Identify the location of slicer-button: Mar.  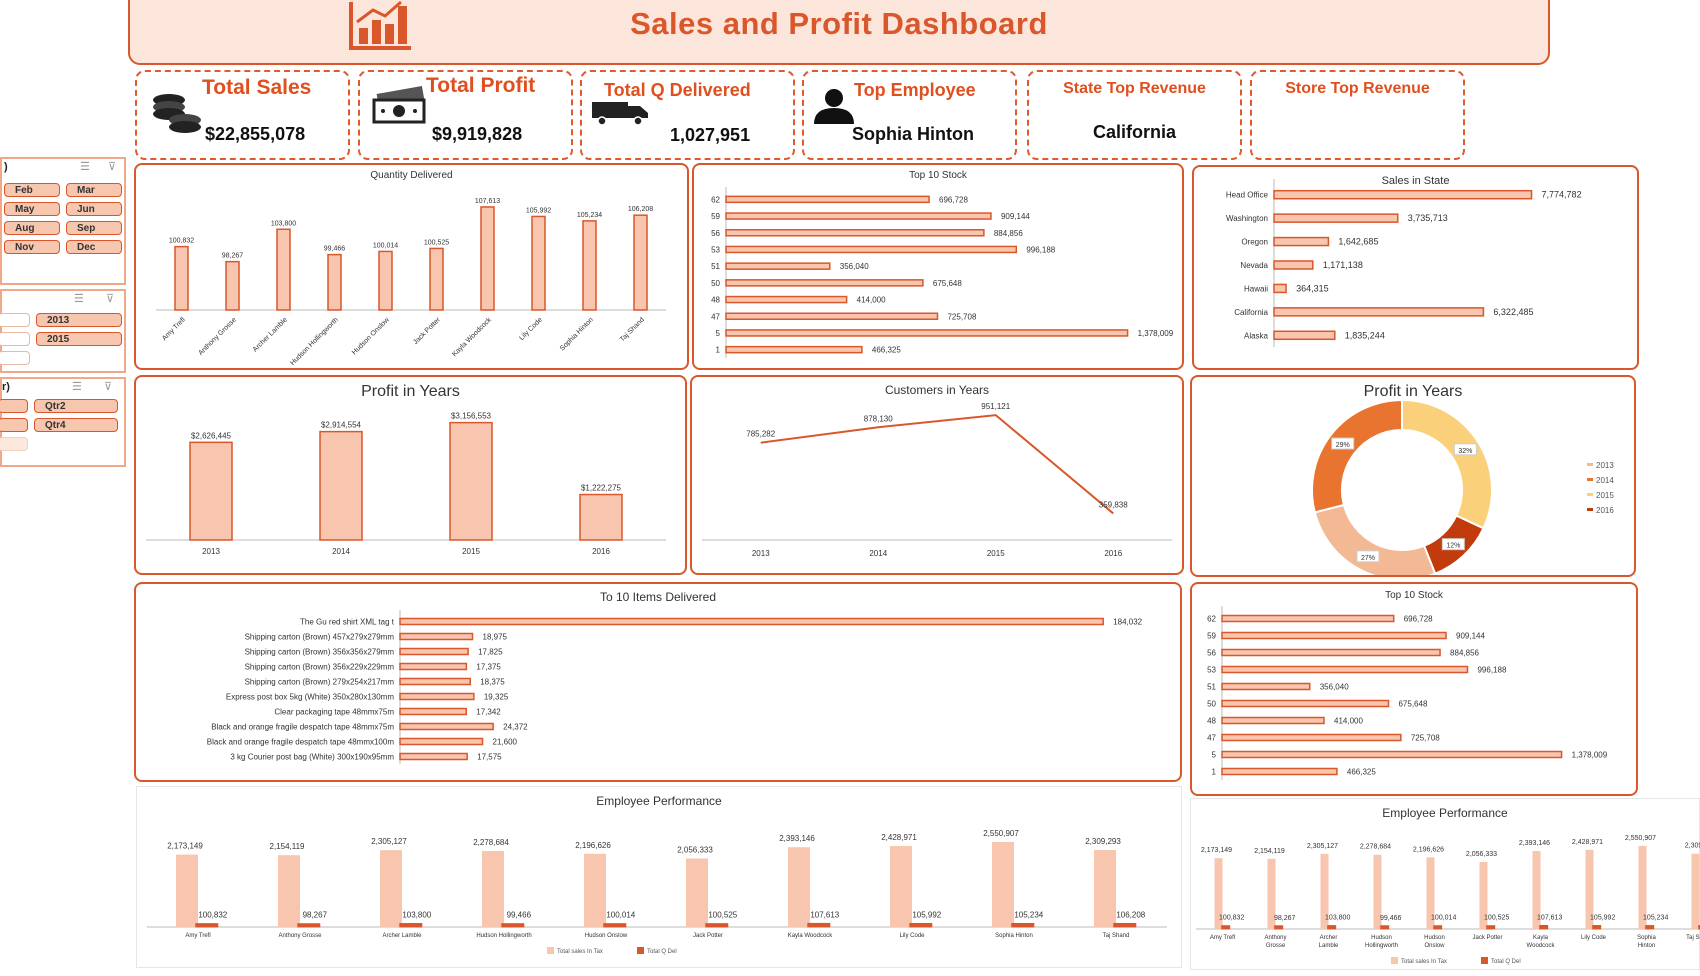
(94, 190).